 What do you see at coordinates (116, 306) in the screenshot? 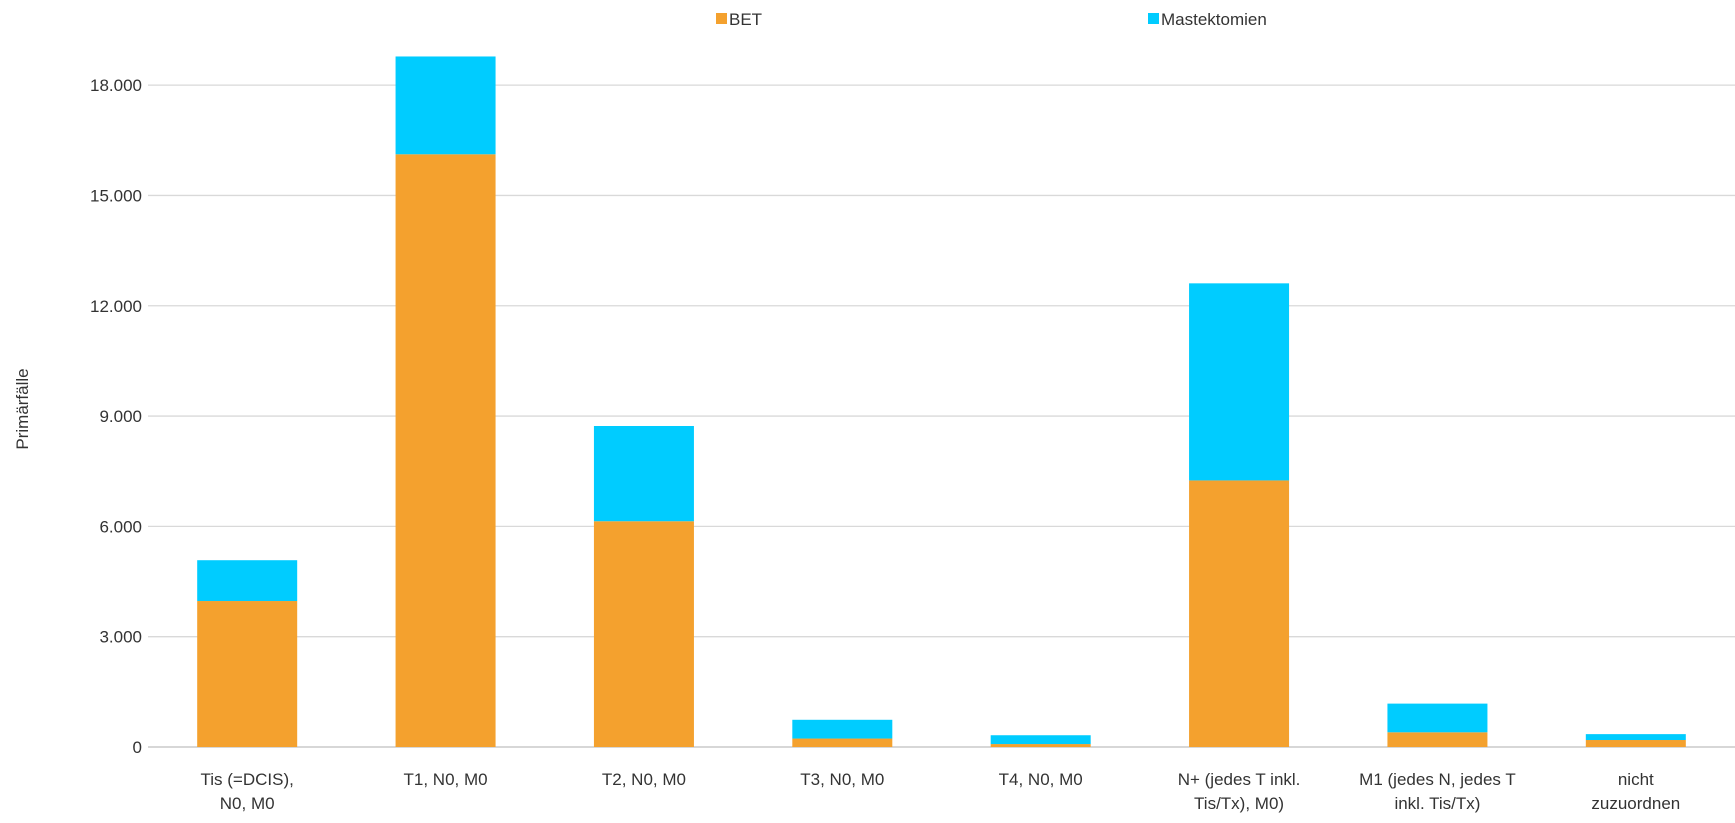
I see `y-tick-label: 12.000` at bounding box center [116, 306].